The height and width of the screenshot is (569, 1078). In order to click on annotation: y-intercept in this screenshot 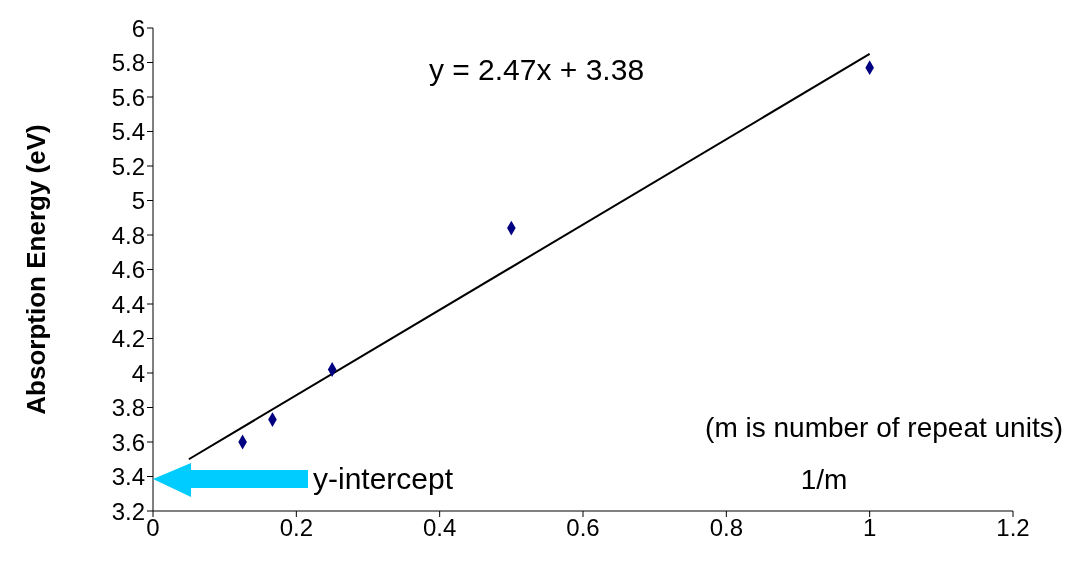, I will do `click(383, 478)`.